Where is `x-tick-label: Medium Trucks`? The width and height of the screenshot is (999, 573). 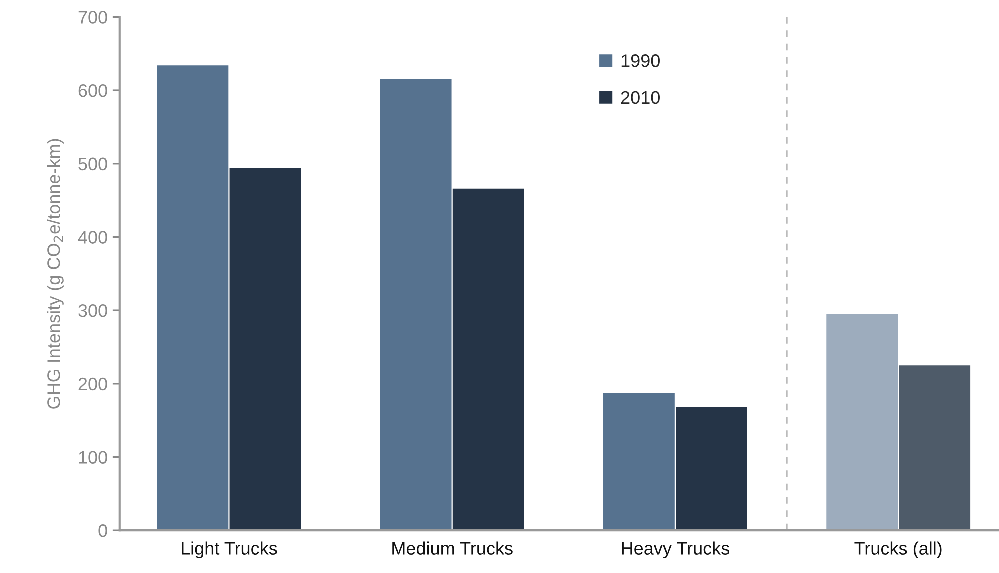
x-tick-label: Medium Trucks is located at coordinates (452, 548).